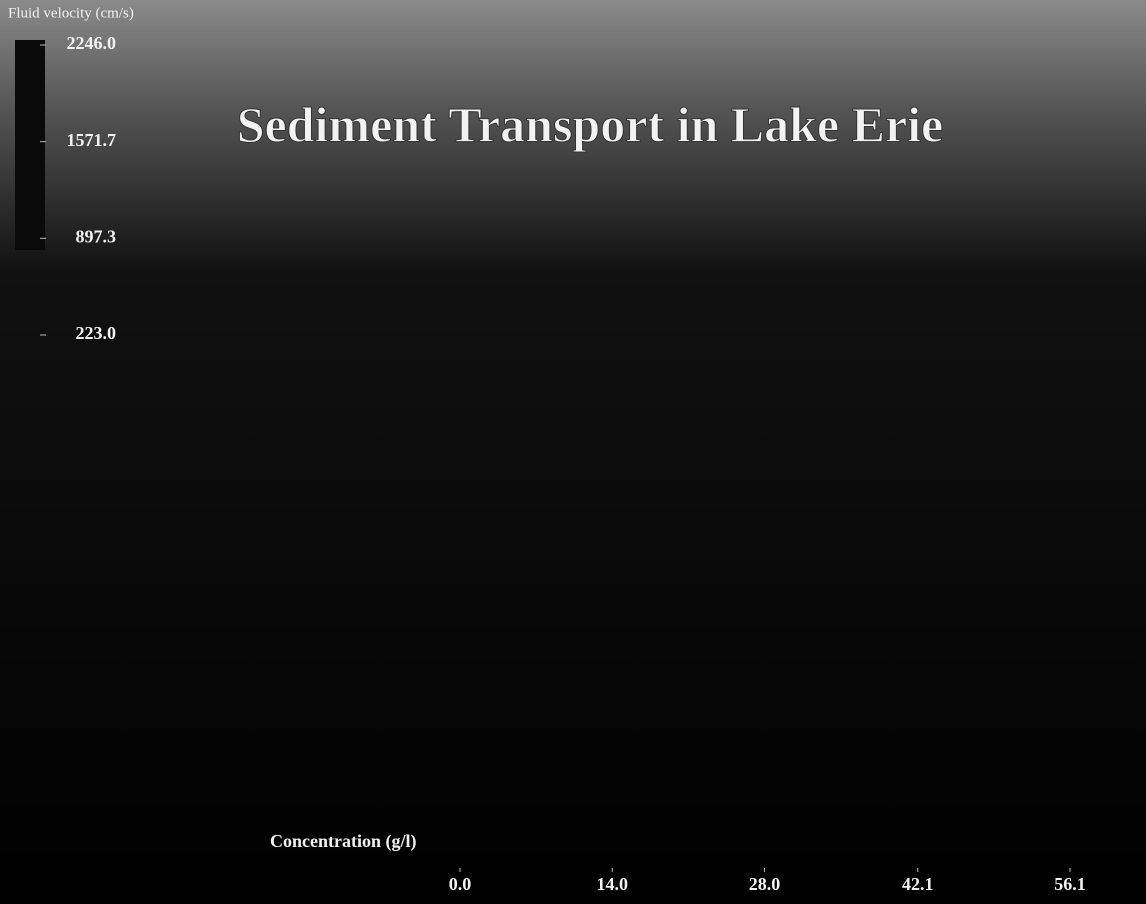 This screenshot has width=1146, height=904. What do you see at coordinates (92, 140) in the screenshot?
I see `y-tick-label: 1571.7` at bounding box center [92, 140].